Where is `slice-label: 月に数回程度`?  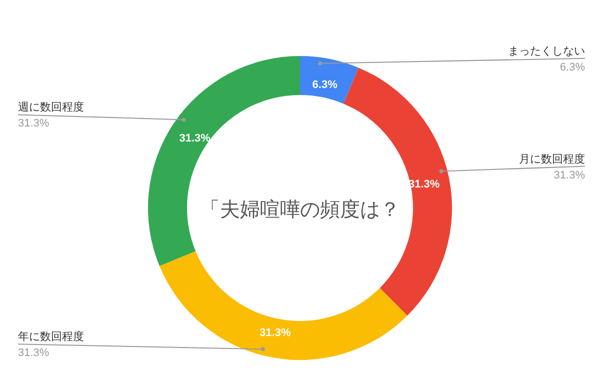
slice-label: 月に数回程度 is located at coordinates (552, 159).